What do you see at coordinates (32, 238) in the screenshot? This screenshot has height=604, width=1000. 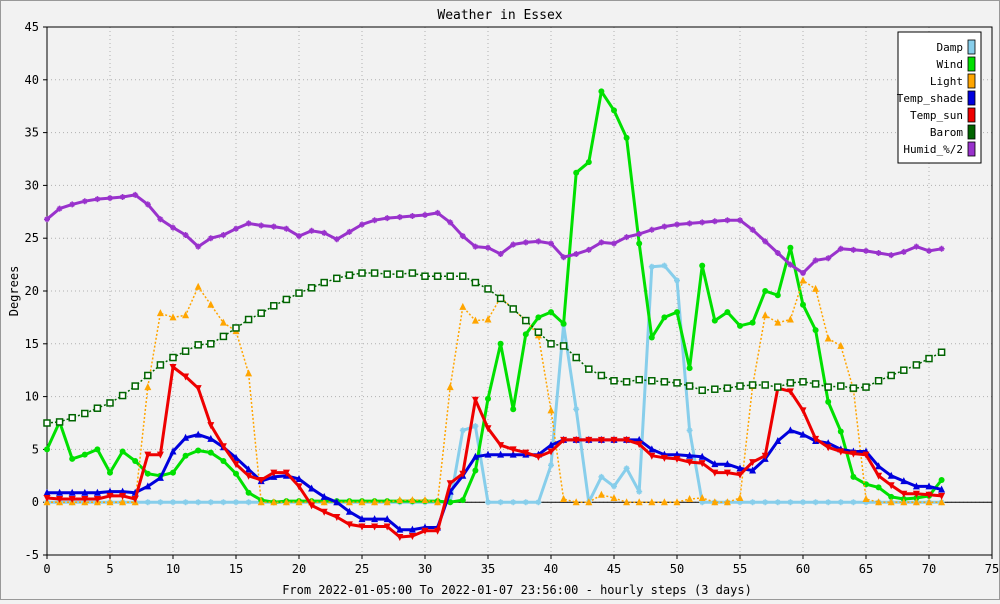 I see `y-tick-label: 25` at bounding box center [32, 238].